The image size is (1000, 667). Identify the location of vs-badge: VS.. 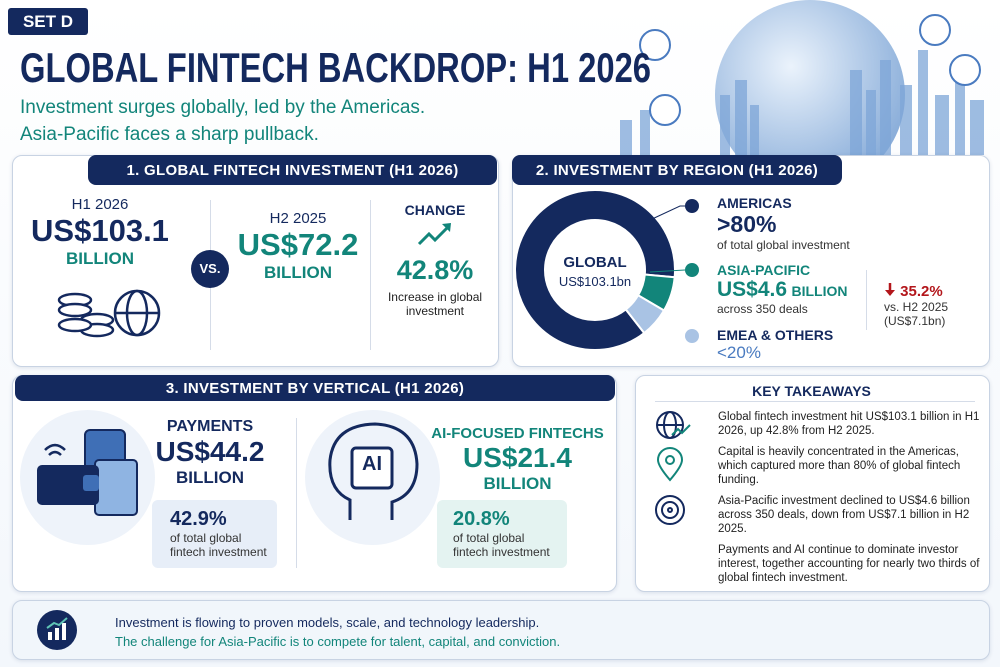
(210, 269).